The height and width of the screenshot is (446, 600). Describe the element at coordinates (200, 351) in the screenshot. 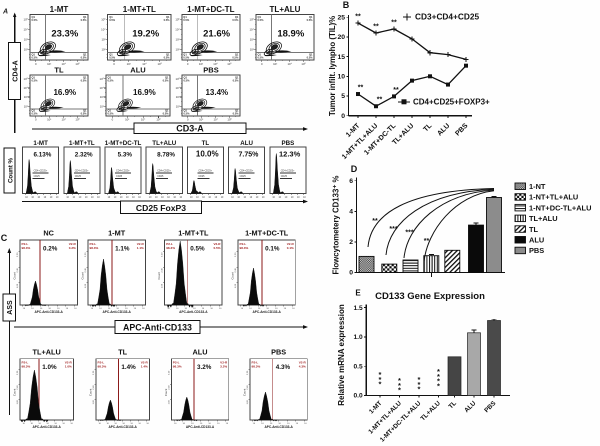

I see `svg-text: ALU` at that location.